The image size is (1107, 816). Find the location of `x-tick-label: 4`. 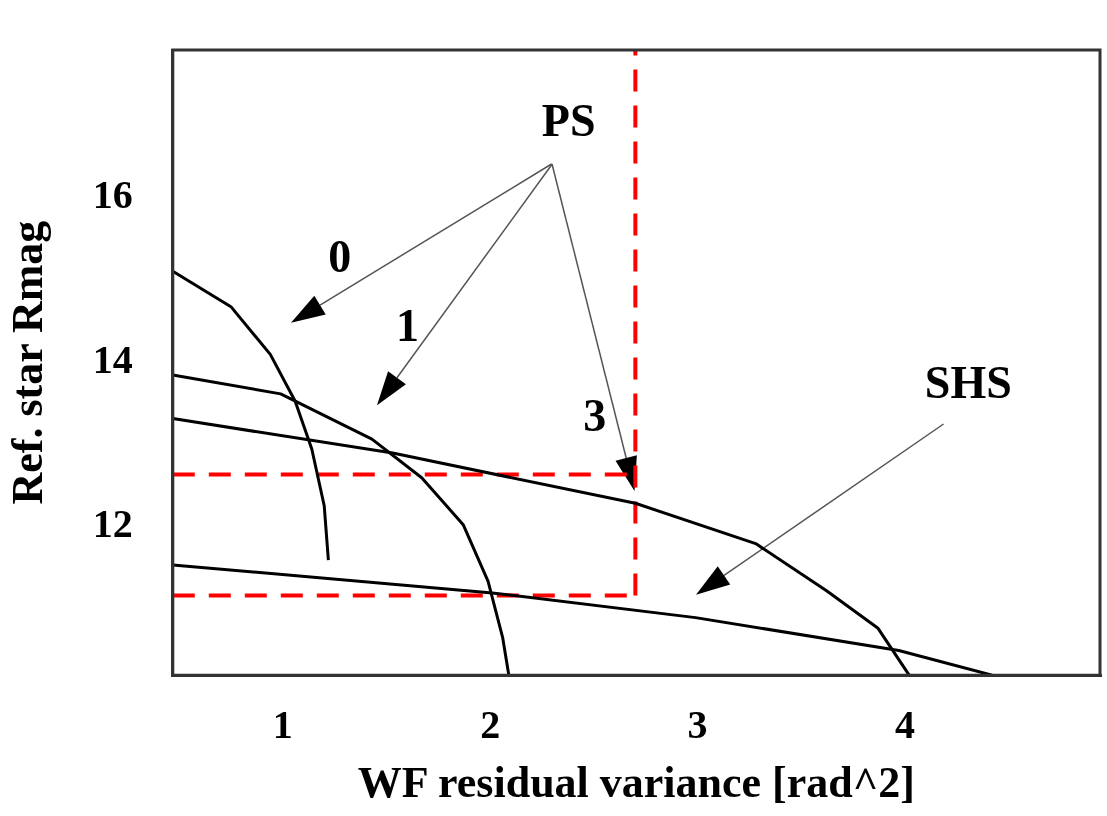

x-tick-label: 4 is located at coordinates (905, 724).